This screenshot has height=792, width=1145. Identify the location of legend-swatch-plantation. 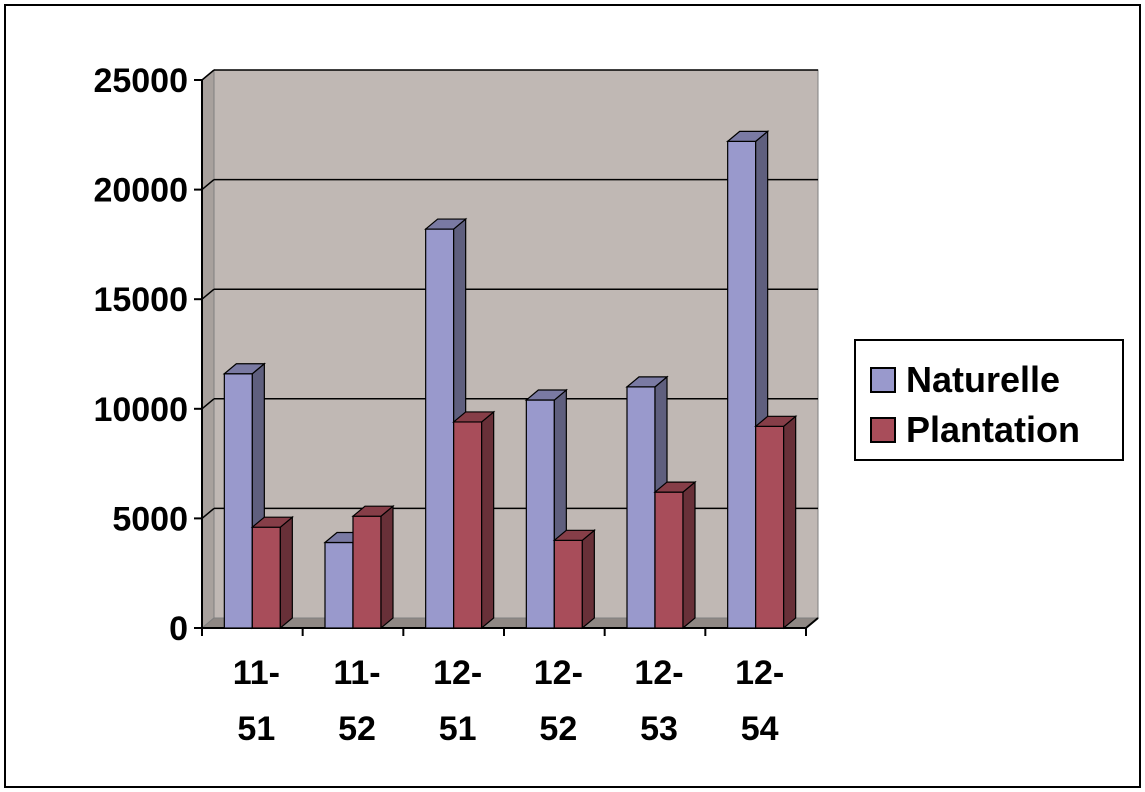
(883, 430).